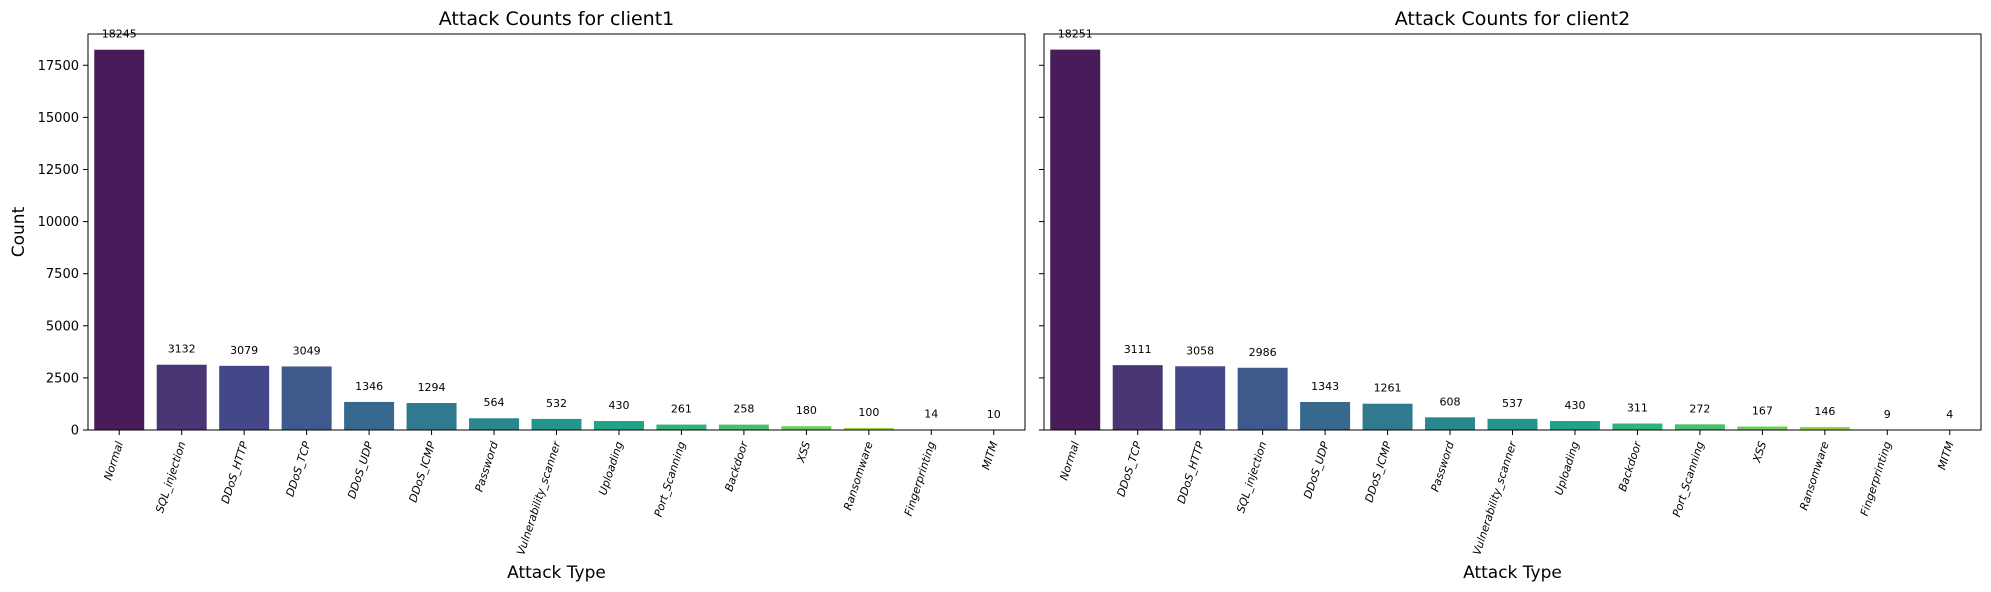 This screenshot has height=592, width=1991. Describe the element at coordinates (1762, 411) in the screenshot. I see `data-label: 167` at that location.